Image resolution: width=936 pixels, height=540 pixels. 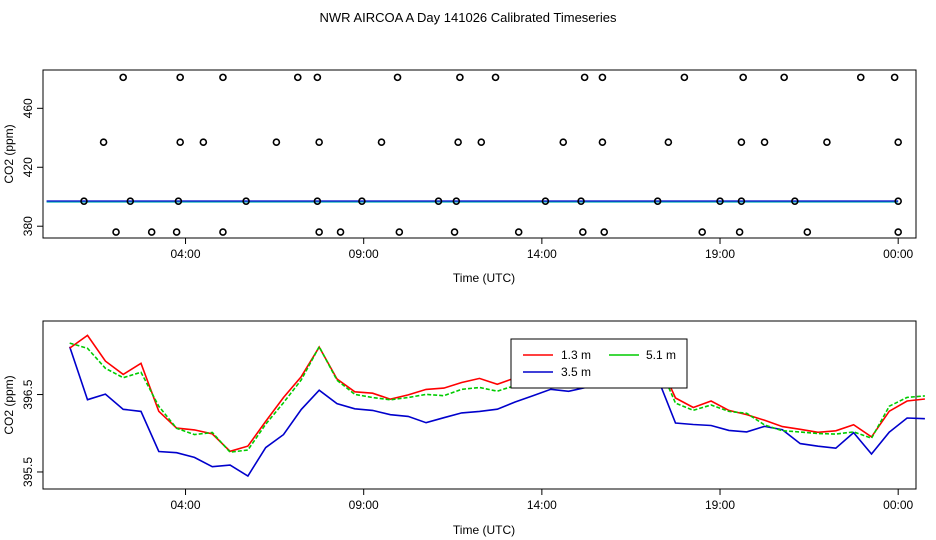 What do you see at coordinates (576, 355) in the screenshot?
I see `legend-label-1-3m: 1.3 m` at bounding box center [576, 355].